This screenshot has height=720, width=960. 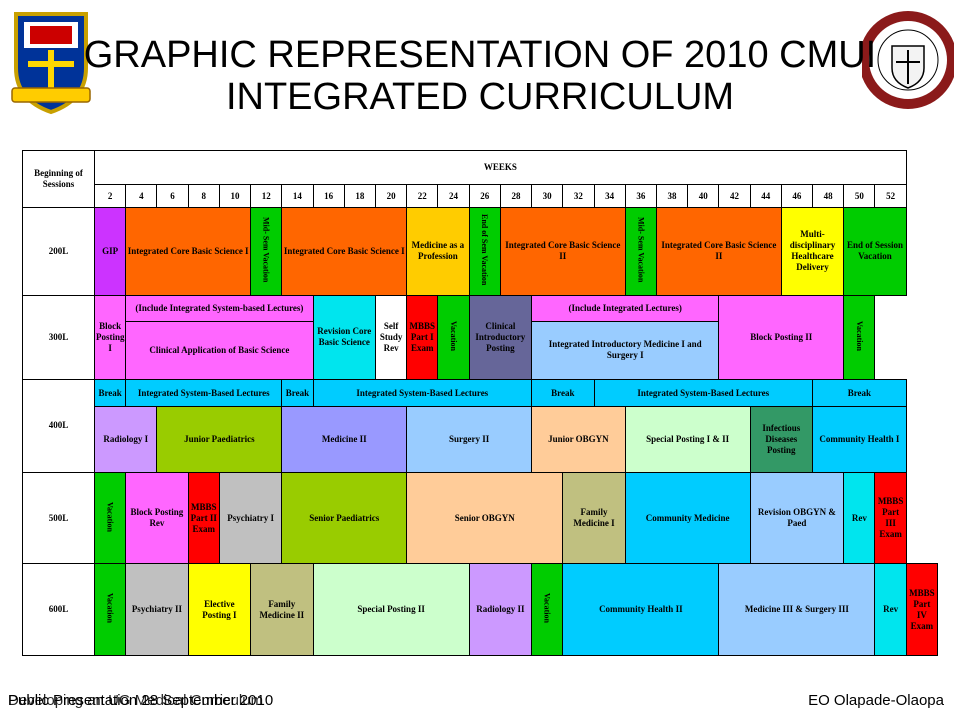 What do you see at coordinates (812, 251) in the screenshot?
I see `block-multidisciplinary: Multi- disciplinary Healthcare Delivery` at bounding box center [812, 251].